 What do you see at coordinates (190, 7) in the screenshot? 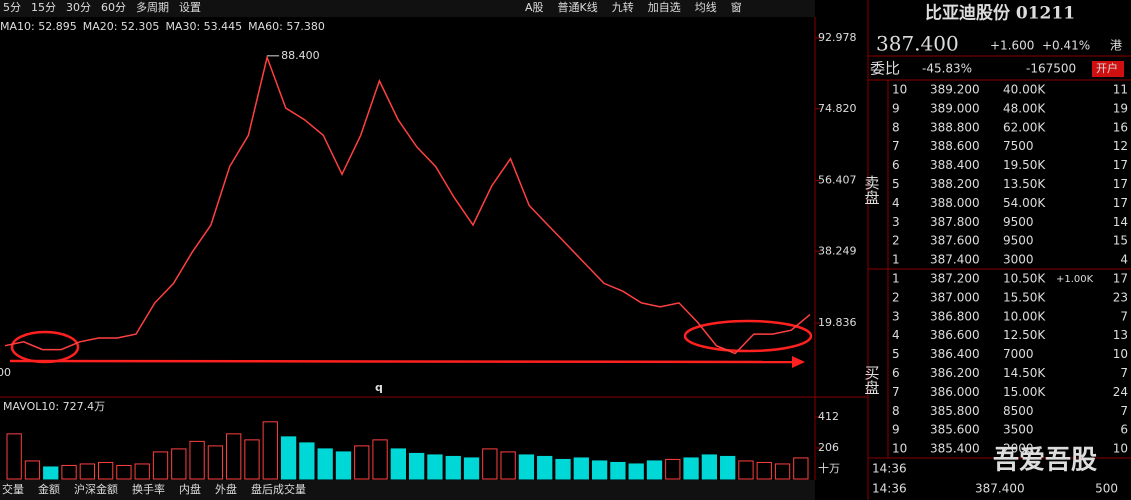
I see `period-tab: 设置` at bounding box center [190, 7].